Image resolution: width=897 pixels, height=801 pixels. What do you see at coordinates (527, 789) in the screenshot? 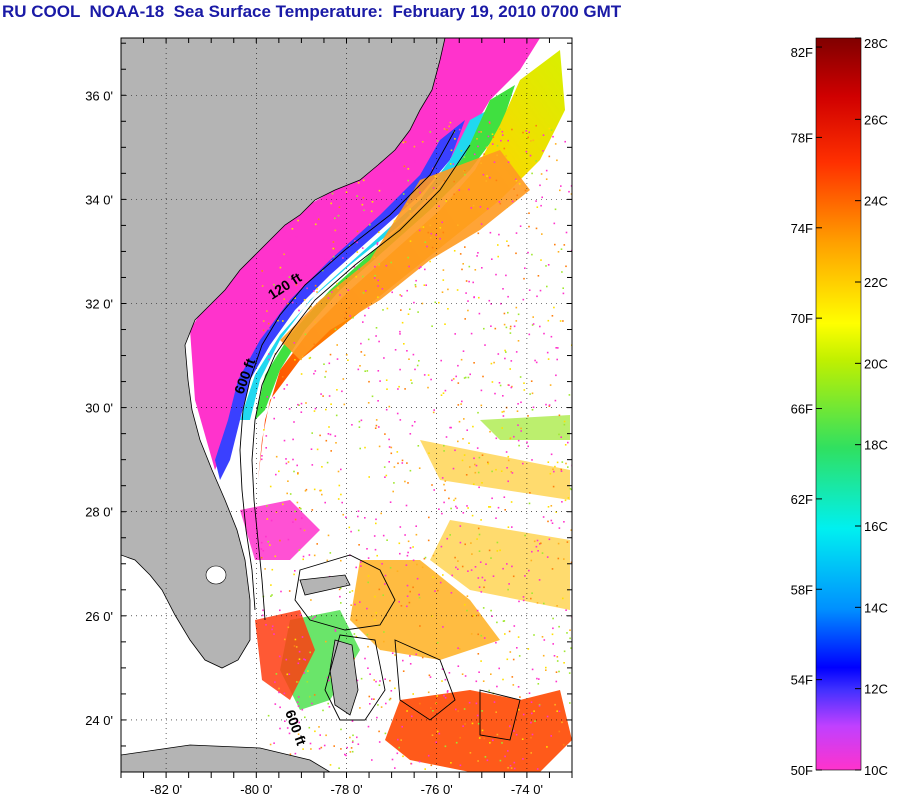
I see `lon-tick-label: -74 0'` at bounding box center [527, 789].